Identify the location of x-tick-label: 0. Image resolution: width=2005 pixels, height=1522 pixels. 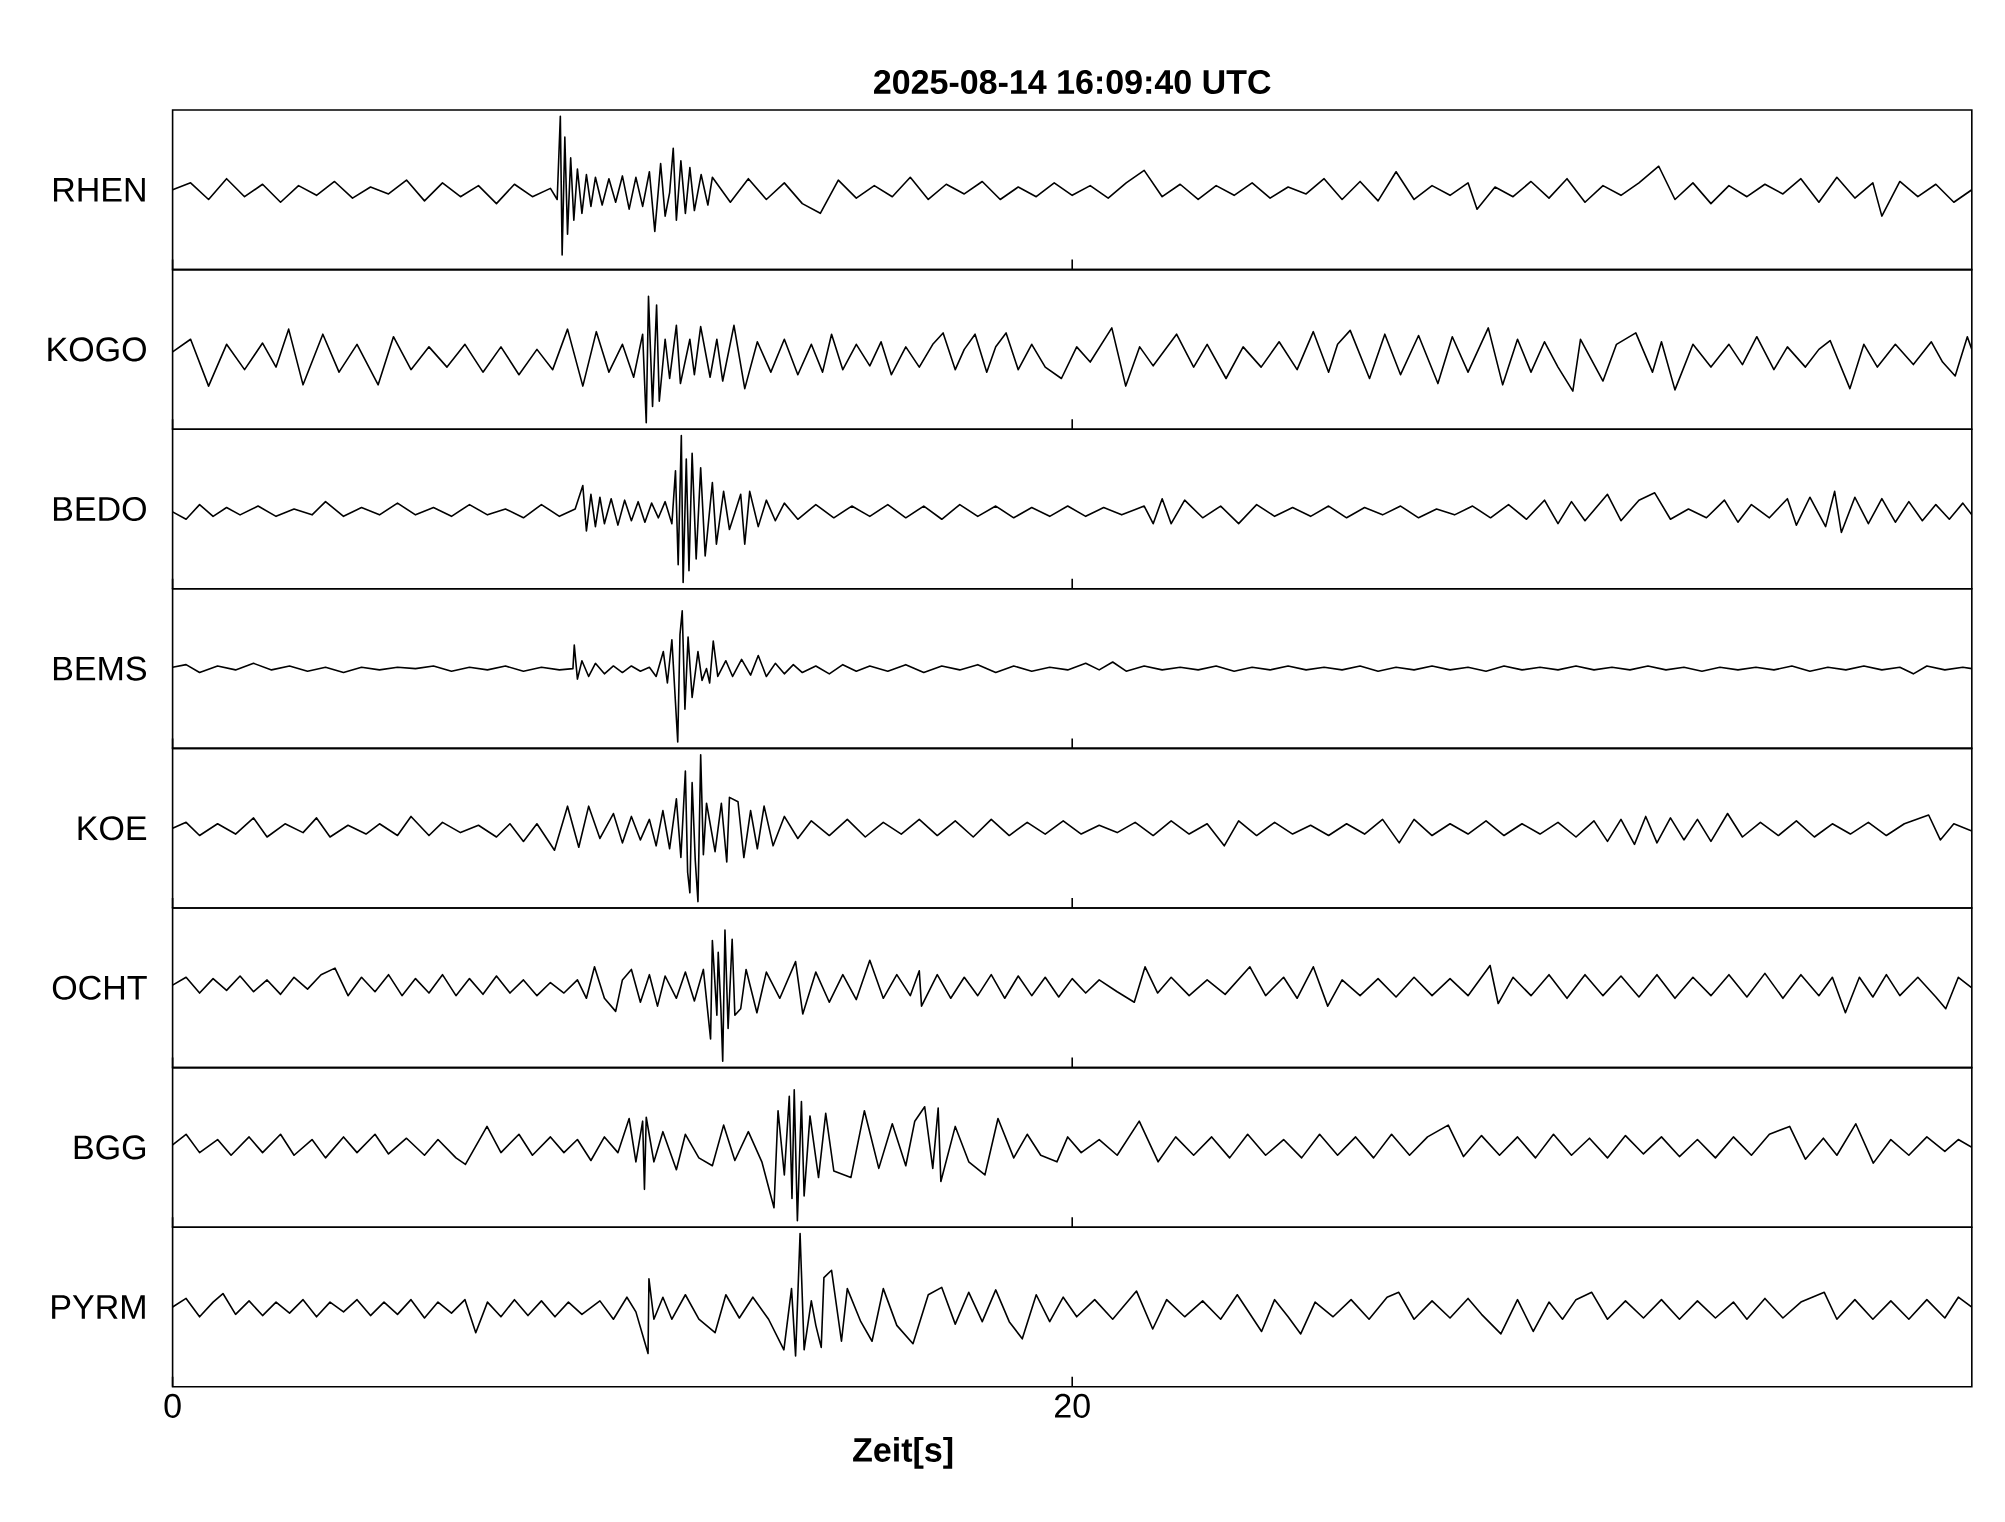
(172, 1405).